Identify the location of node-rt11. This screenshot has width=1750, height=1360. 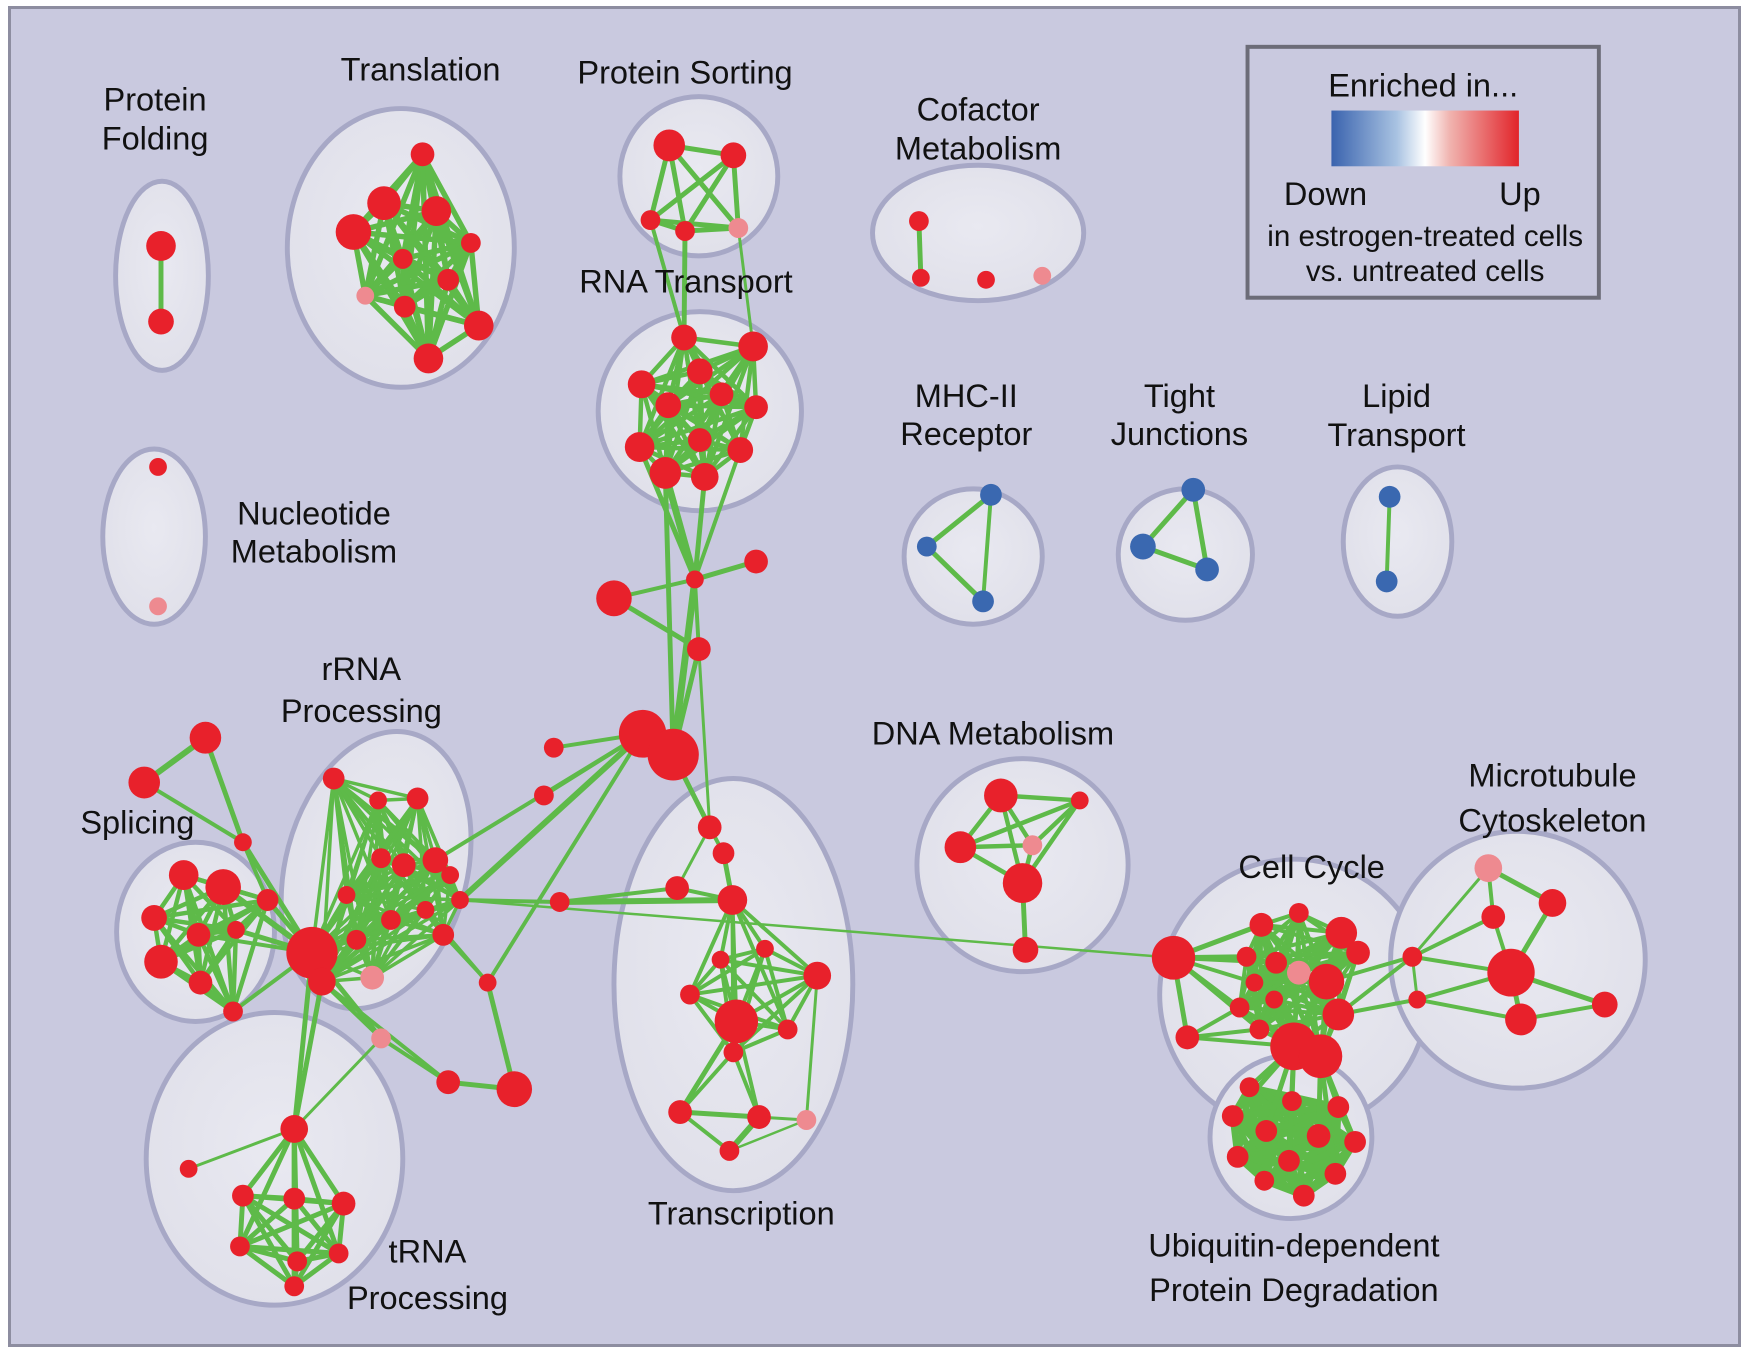
(665, 472).